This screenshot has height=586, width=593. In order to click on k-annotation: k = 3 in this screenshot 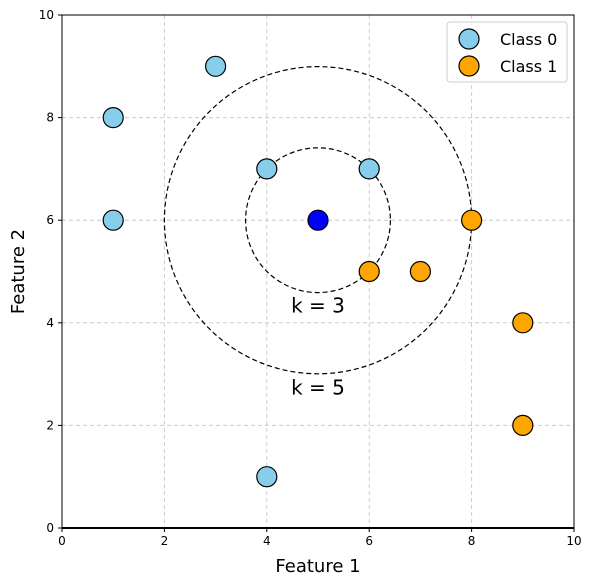, I will do `click(318, 306)`.